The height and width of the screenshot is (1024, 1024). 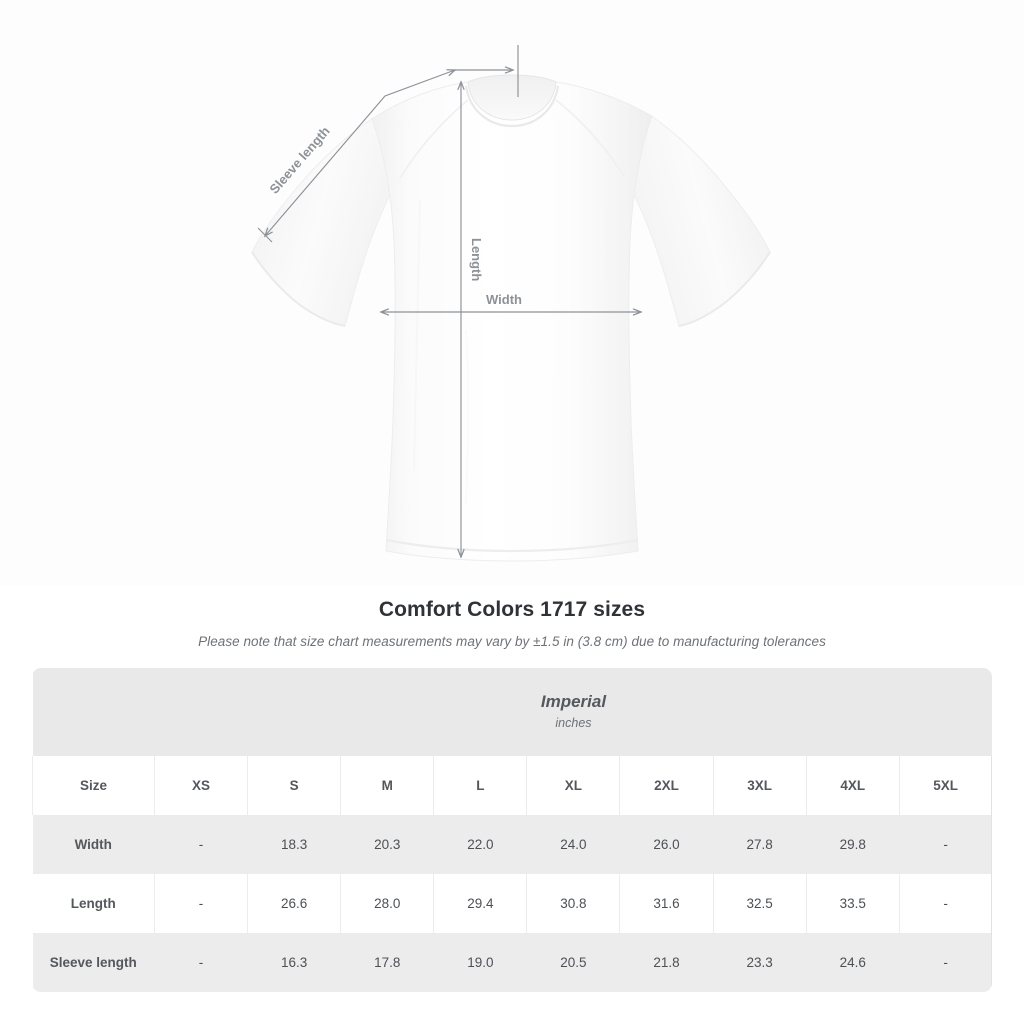 I want to click on right-sleeve-hem, so click(x=724, y=289).